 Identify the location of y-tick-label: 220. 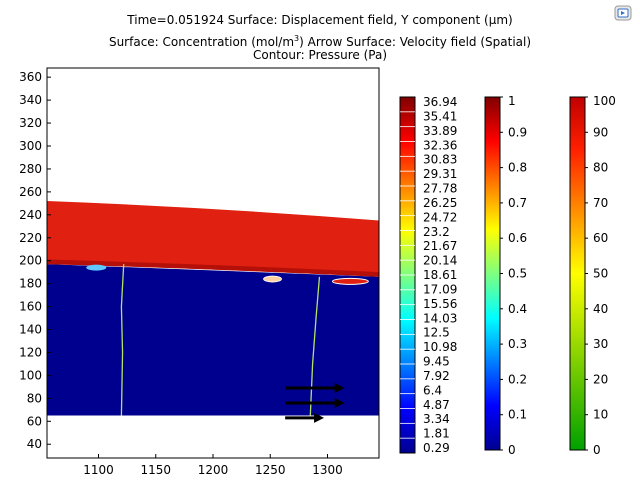
(30, 238).